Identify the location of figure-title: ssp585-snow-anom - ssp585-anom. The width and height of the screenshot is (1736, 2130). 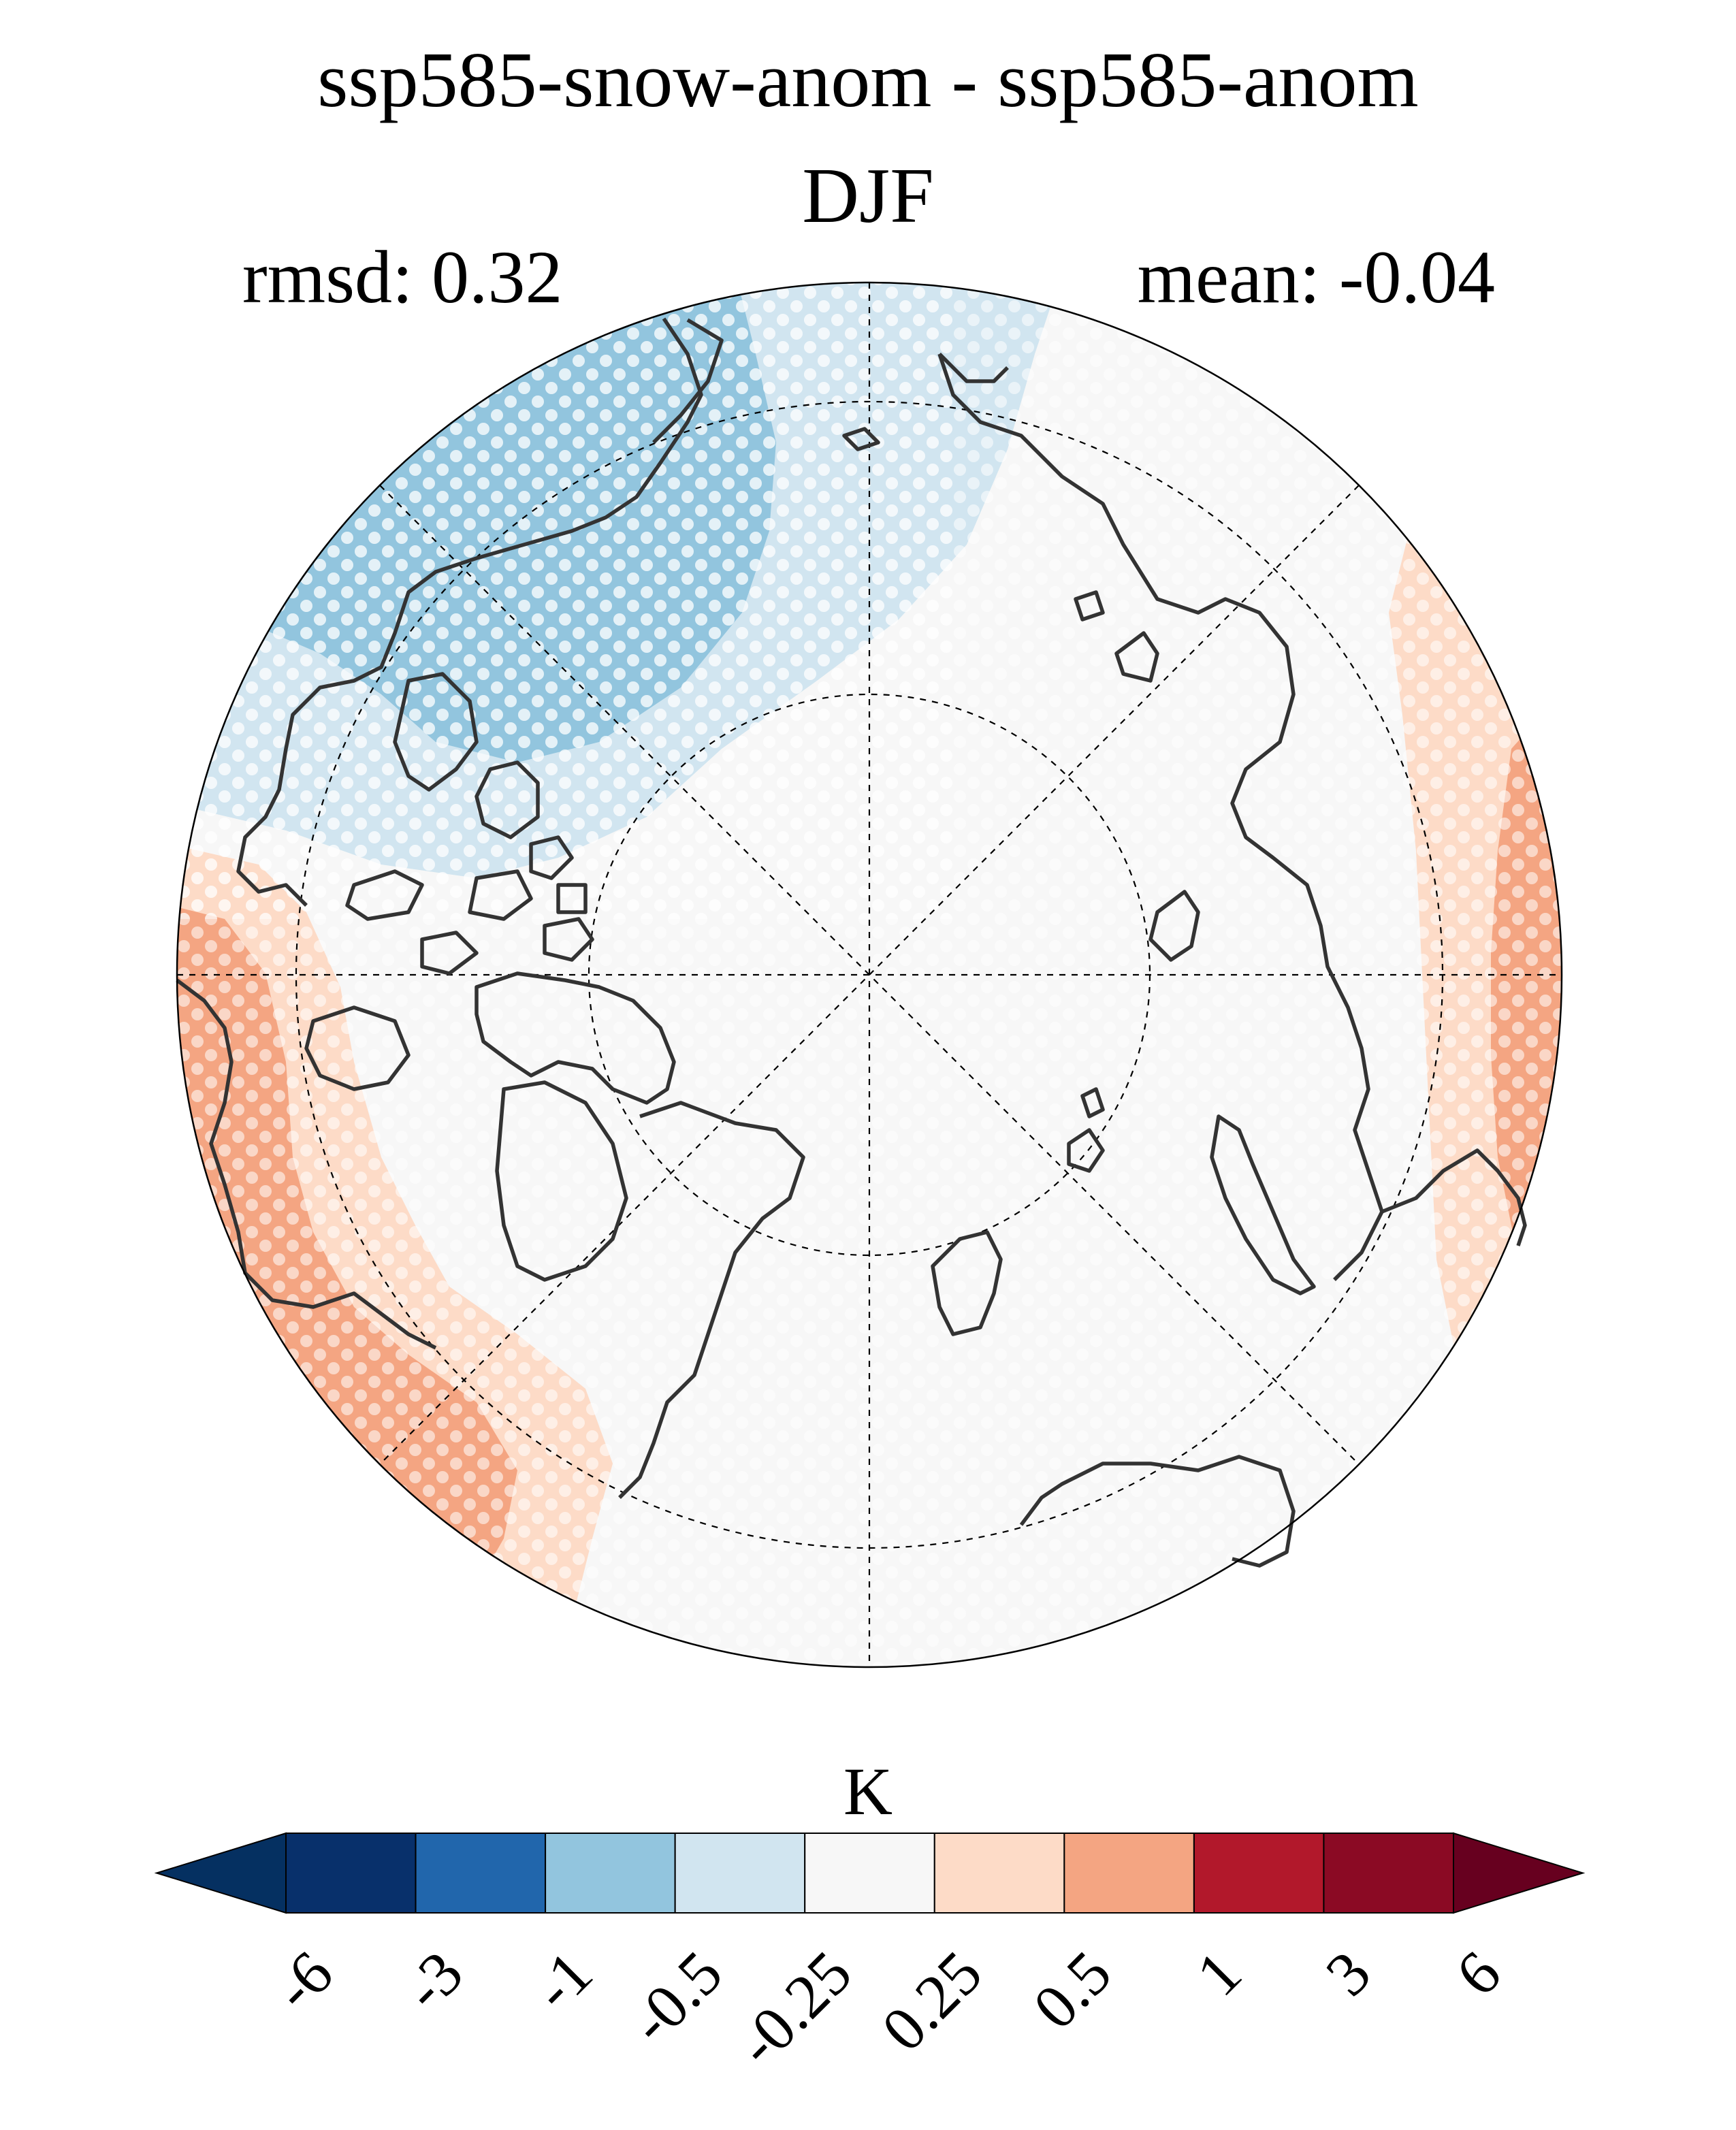
(868, 80).